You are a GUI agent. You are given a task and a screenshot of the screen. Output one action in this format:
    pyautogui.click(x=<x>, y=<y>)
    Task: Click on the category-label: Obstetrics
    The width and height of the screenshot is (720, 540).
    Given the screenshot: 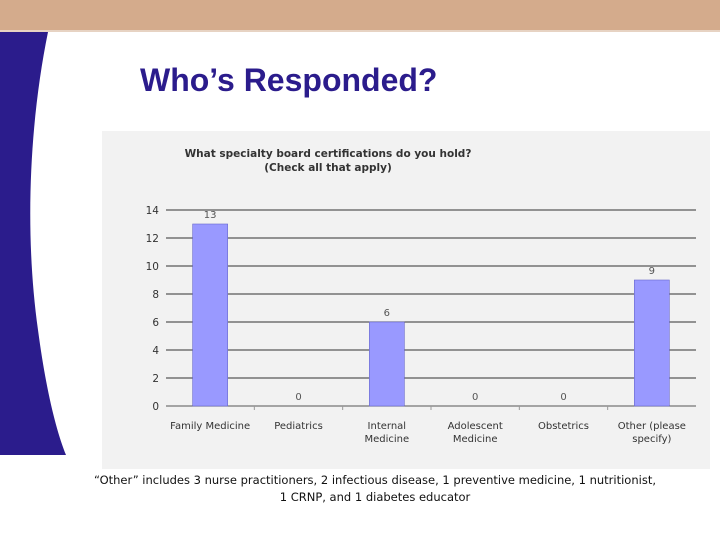 What is the action you would take?
    pyautogui.click(x=563, y=426)
    